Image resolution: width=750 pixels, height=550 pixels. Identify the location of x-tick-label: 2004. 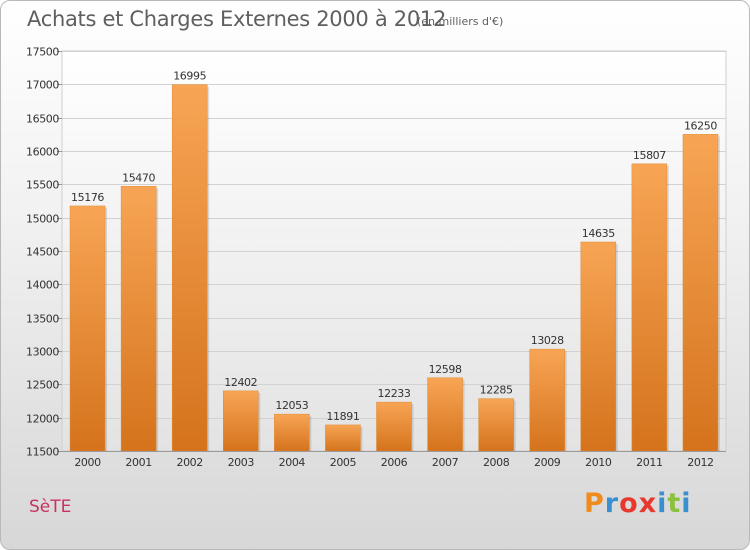
(292, 462).